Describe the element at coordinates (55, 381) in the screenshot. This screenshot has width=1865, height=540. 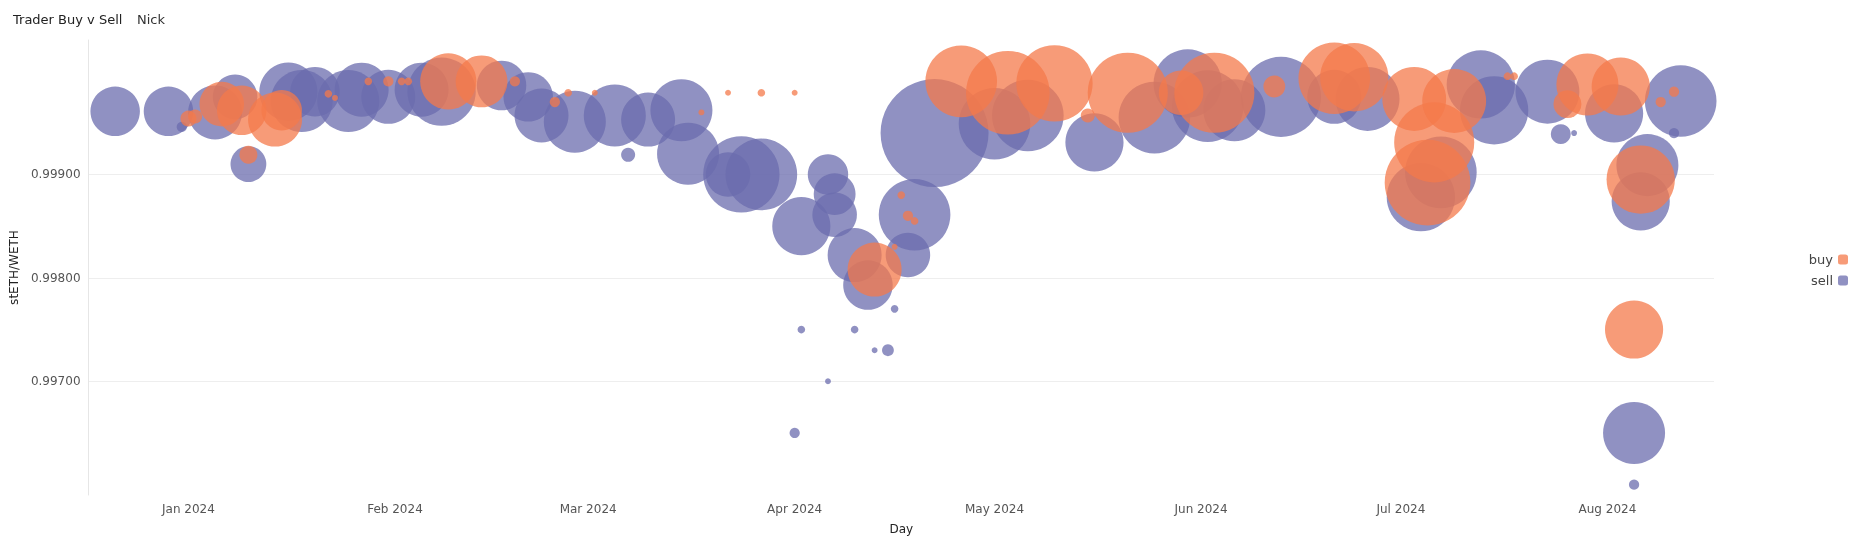
I see `y-tick-label: 0.99700` at that location.